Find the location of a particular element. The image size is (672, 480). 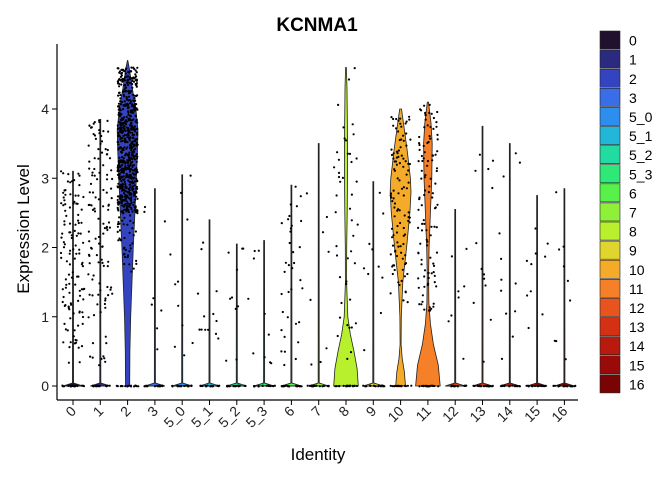

legend-label-3: 3 is located at coordinates (633, 98).